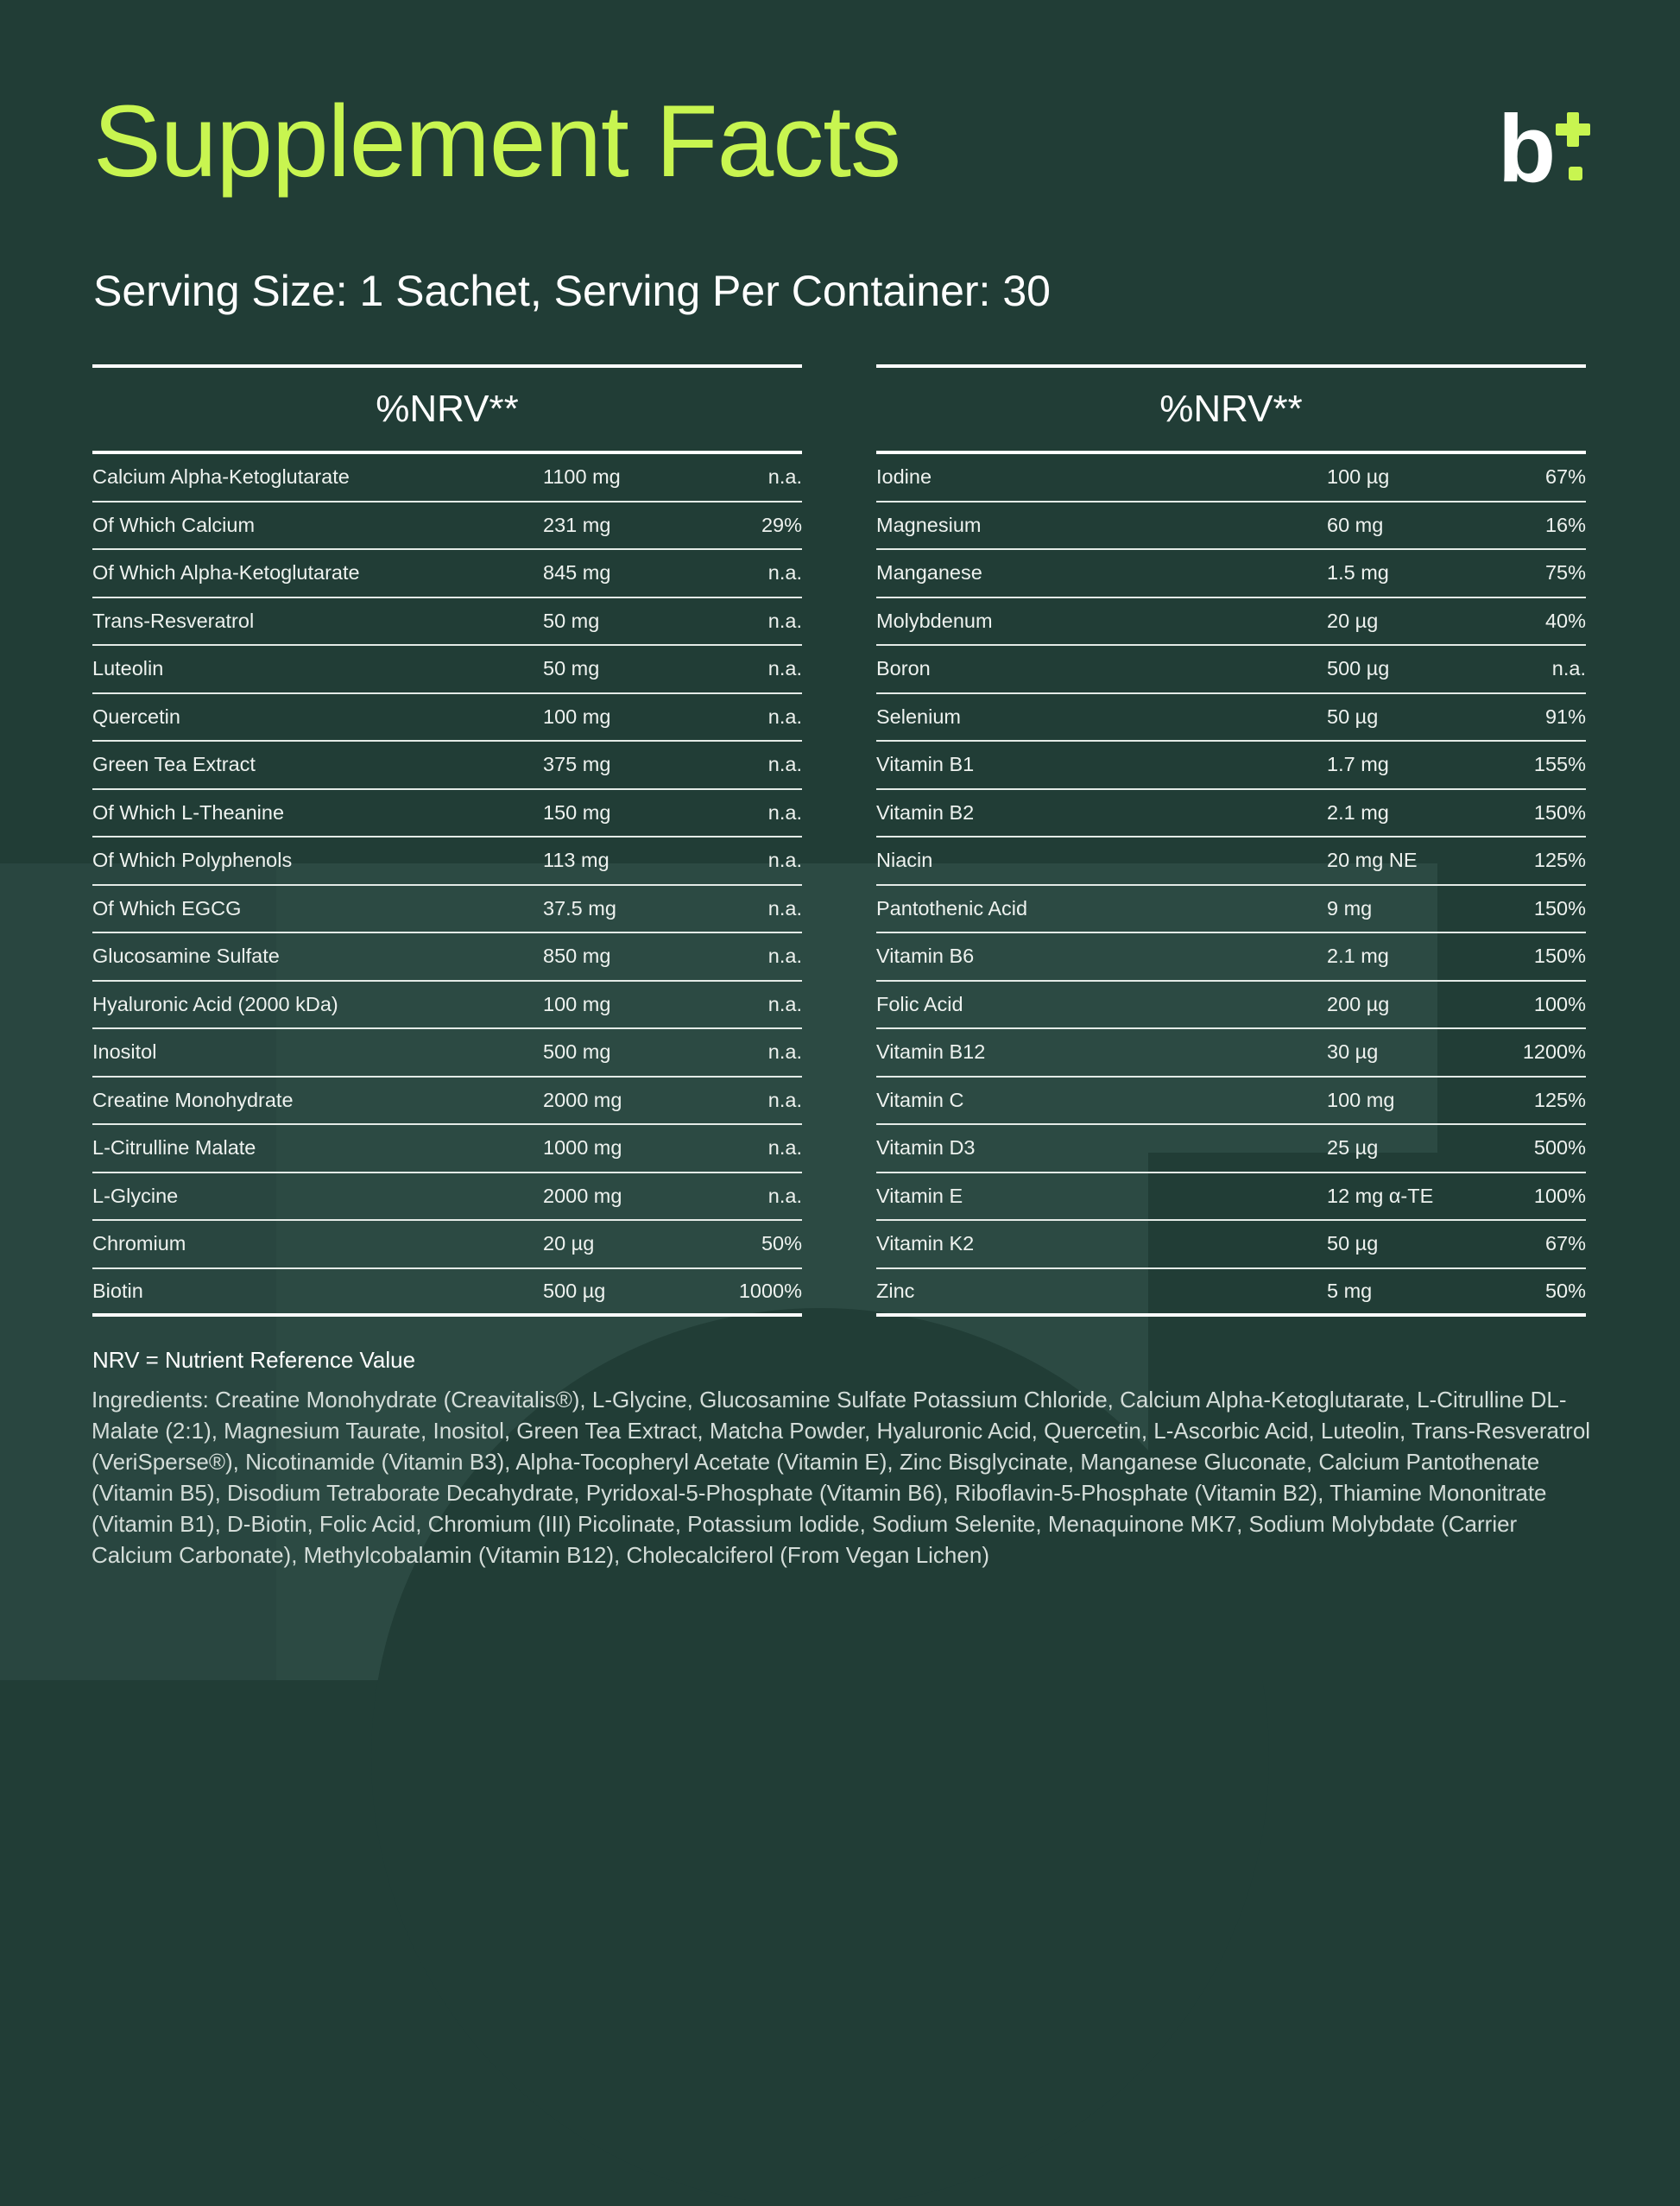 This screenshot has height=2206, width=1680. What do you see at coordinates (574, 1290) in the screenshot?
I see `nutrient-amount: 500 µg` at bounding box center [574, 1290].